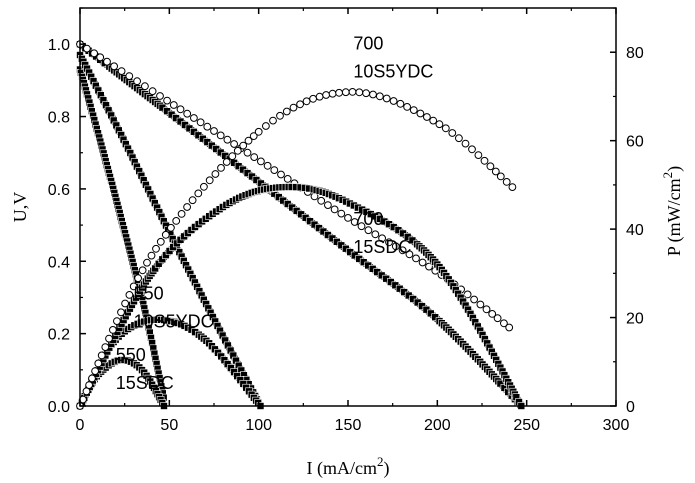 This screenshot has width=695, height=483. Describe the element at coordinates (59, 190) in the screenshot. I see `y-tick-label: 0.6` at that location.